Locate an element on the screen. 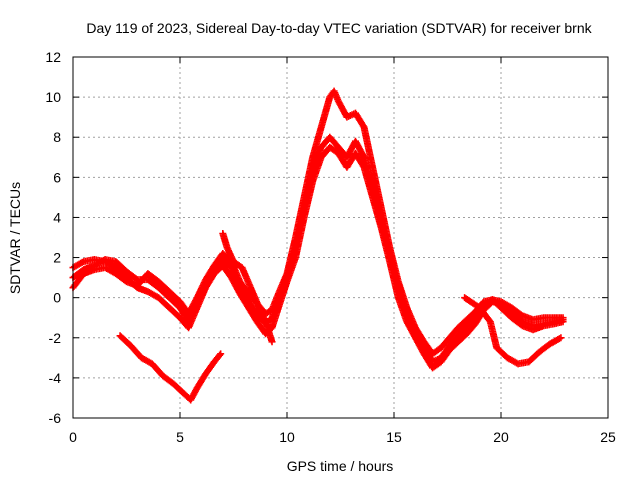 This screenshot has width=640, height=480. x-tick-label: 15 is located at coordinates (394, 437).